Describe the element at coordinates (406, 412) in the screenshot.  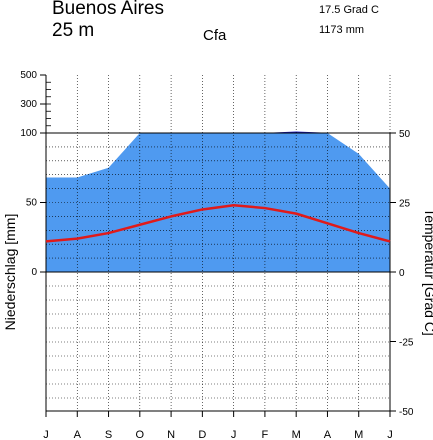
I see `right-tick-label: -50` at that location.